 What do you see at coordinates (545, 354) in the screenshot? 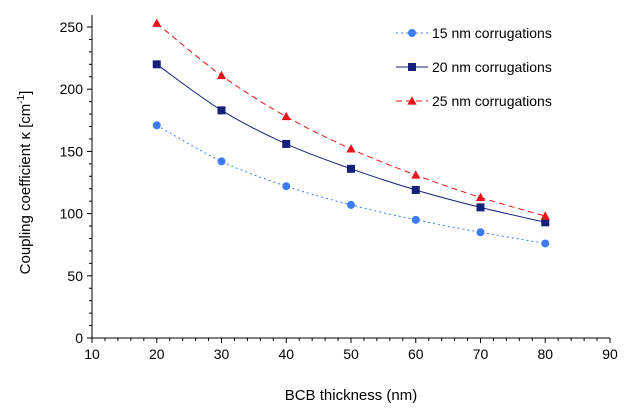
I see `x-tick-label: 80` at bounding box center [545, 354].